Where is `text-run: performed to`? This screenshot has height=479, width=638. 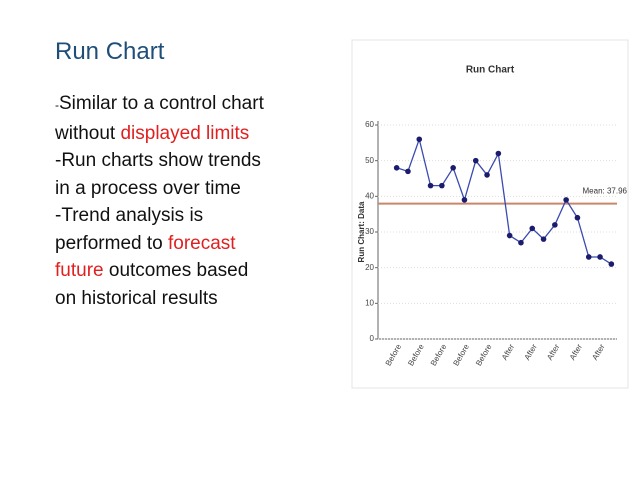 text-run: performed to is located at coordinates (111, 243).